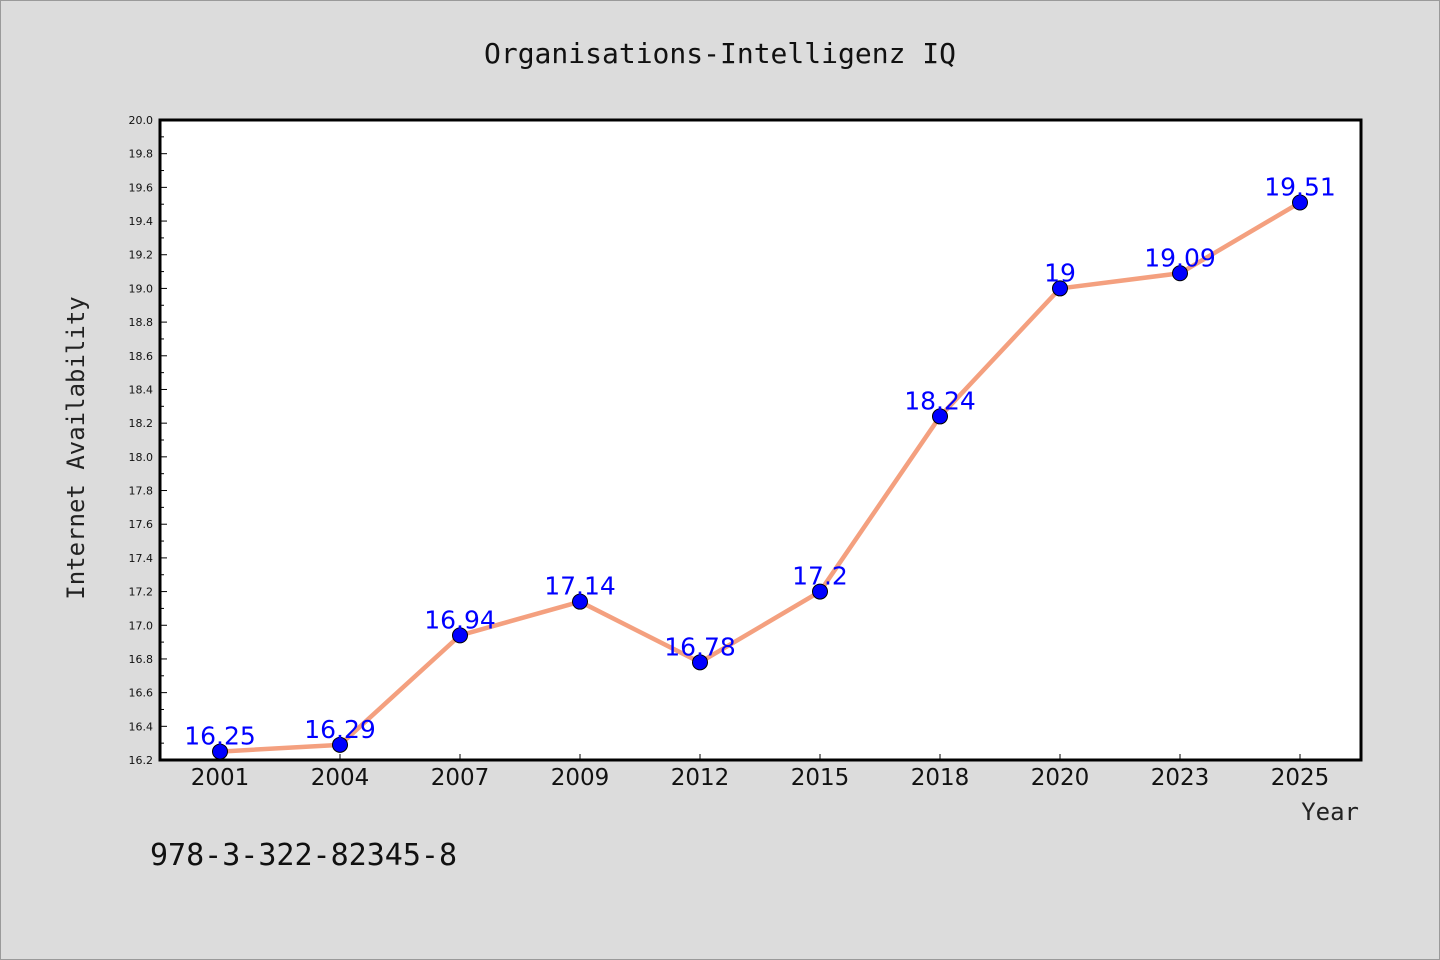 The height and width of the screenshot is (960, 1440). I want to click on x-tick-label: 2023, so click(1180, 778).